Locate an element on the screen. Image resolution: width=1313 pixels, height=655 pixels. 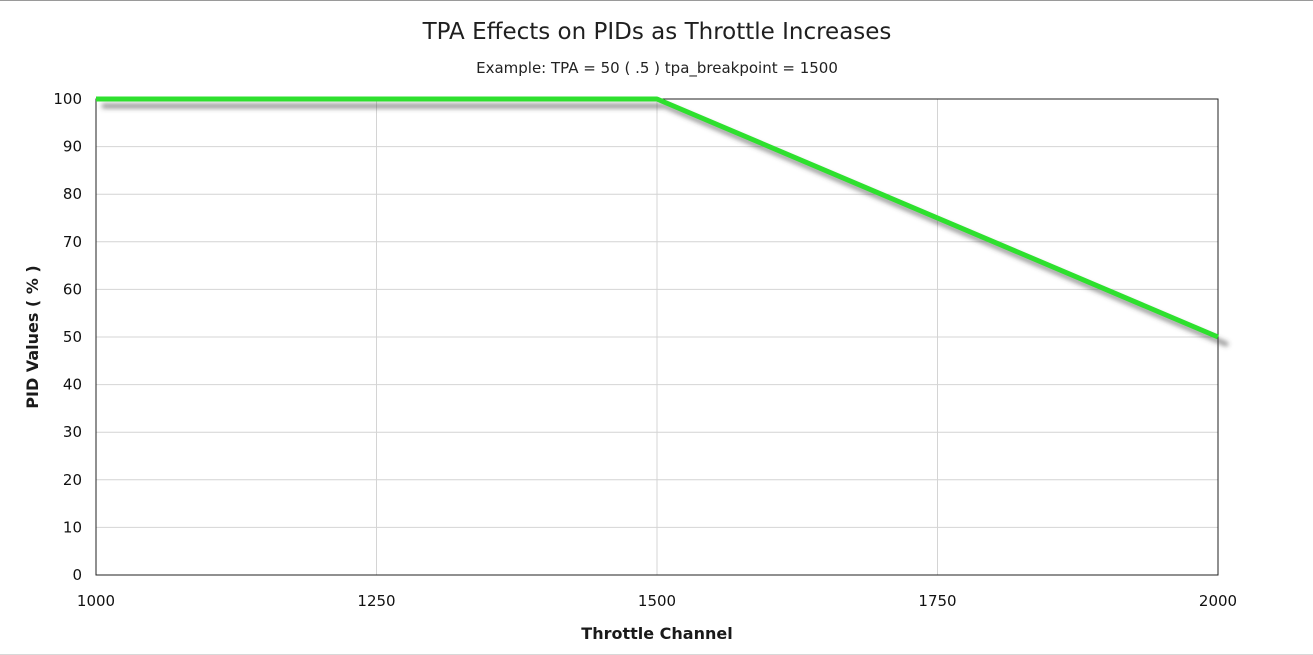
y-axis-label: PID Values ( % ) is located at coordinates (32, 336).